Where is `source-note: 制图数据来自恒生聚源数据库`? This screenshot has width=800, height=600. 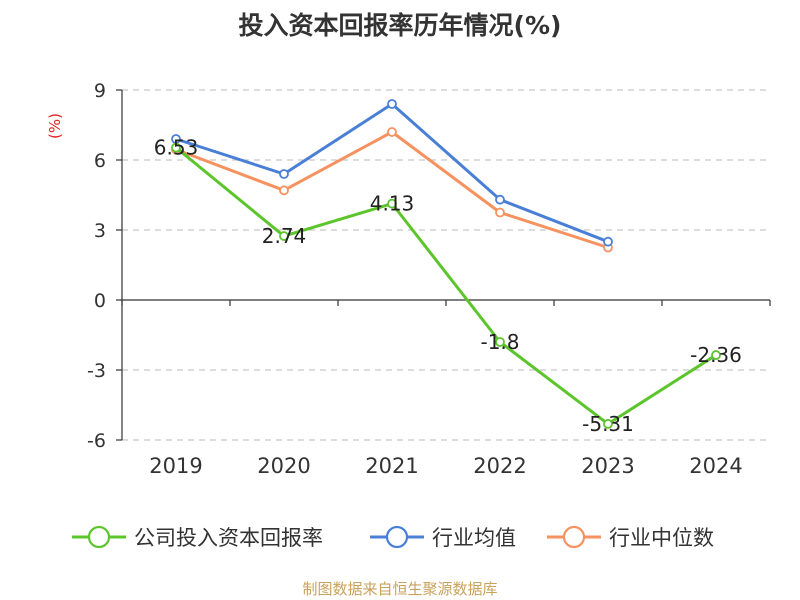
source-note: 制图数据来自恒生聚源数据库 is located at coordinates (400, 589).